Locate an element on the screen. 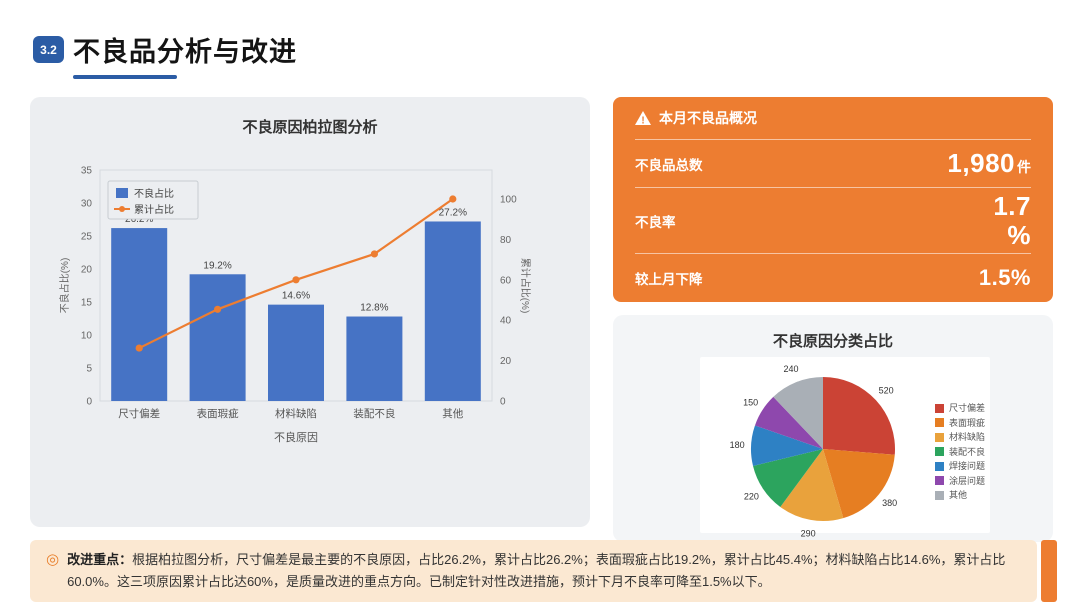  stat-row-total: 不良品总数 1,980 件 is located at coordinates (833, 163).